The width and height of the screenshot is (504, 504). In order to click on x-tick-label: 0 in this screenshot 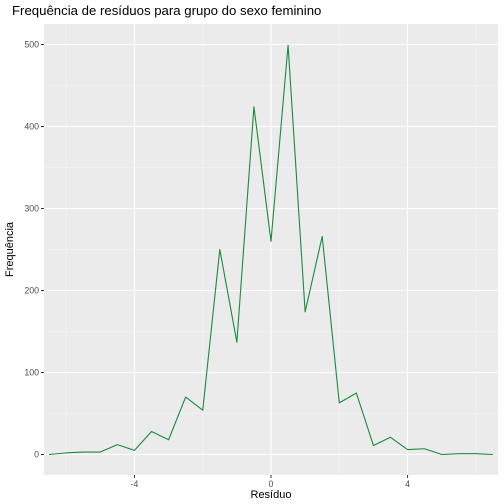, I will do `click(271, 484)`.